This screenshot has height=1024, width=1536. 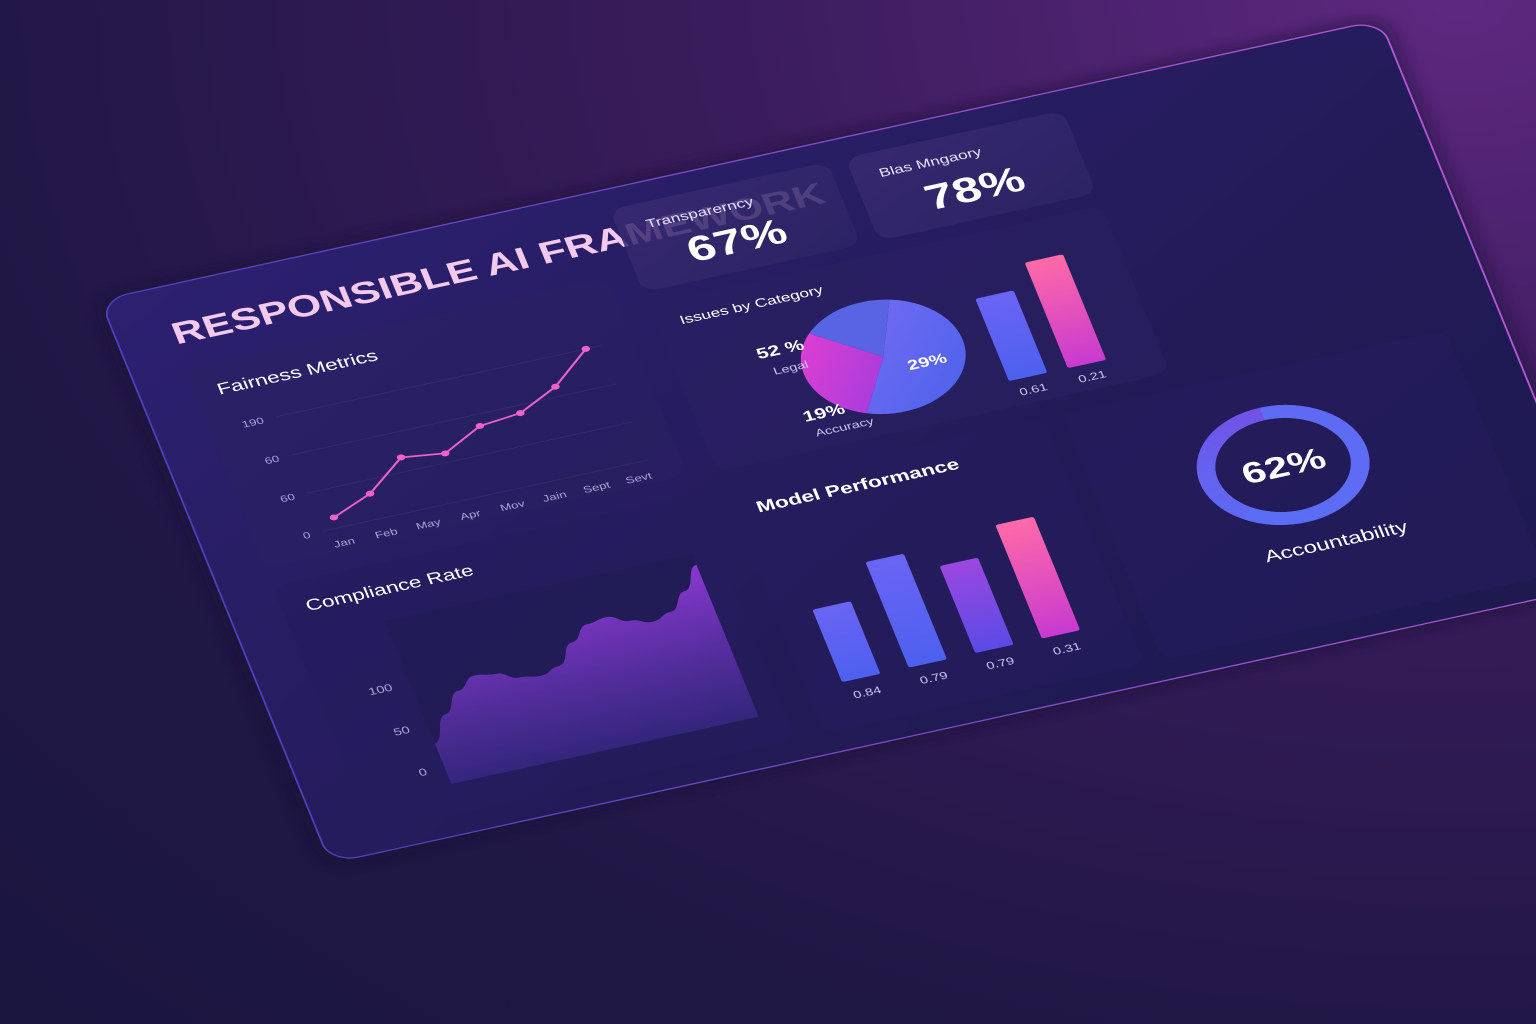 I want to click on gauge-fill, so click(x=1283, y=464).